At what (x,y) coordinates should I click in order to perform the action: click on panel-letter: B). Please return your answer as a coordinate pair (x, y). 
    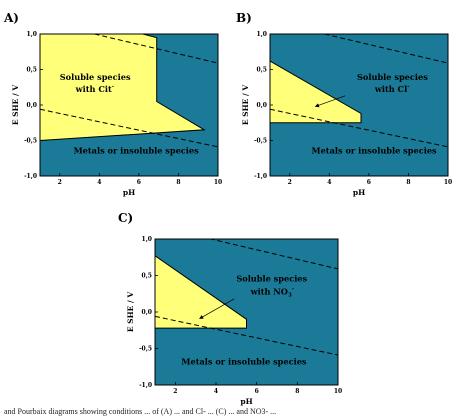
    Looking at the image, I should click on (244, 18).